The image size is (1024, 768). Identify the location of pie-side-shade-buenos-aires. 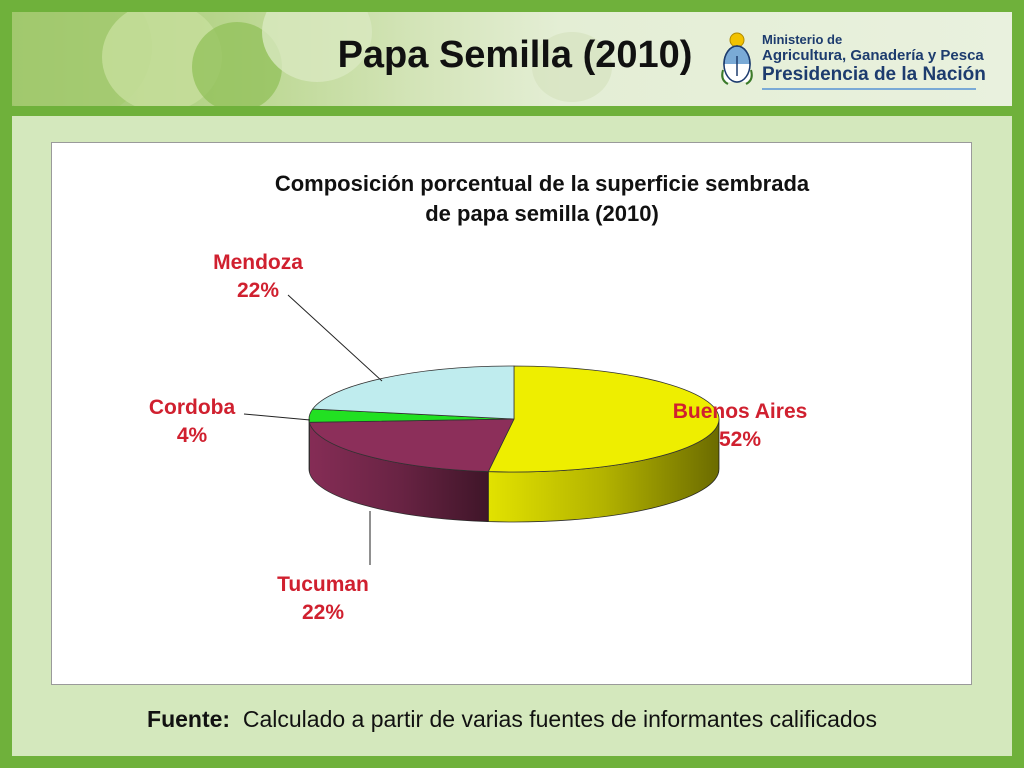
(603, 470).